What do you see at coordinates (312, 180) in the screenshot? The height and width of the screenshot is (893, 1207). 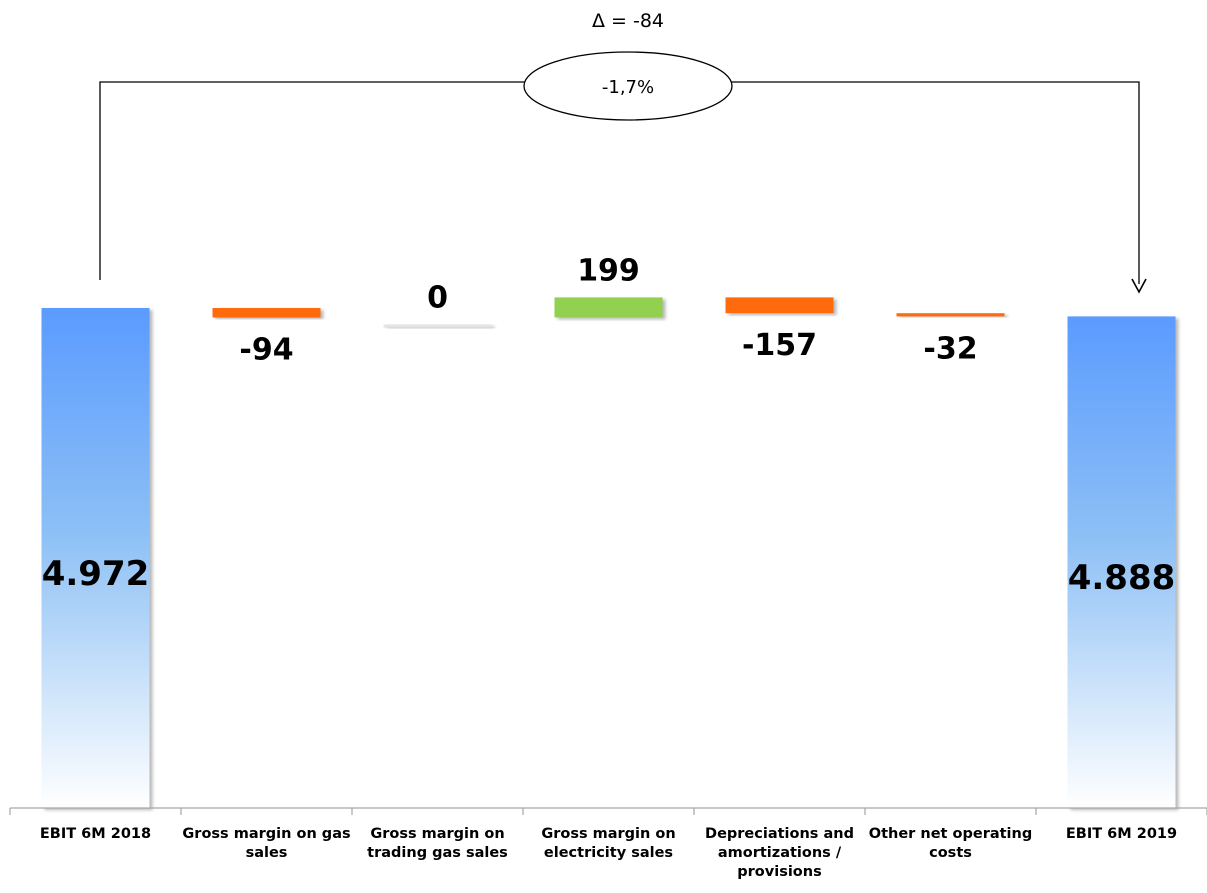 I see `delta-connector-line` at bounding box center [312, 180].